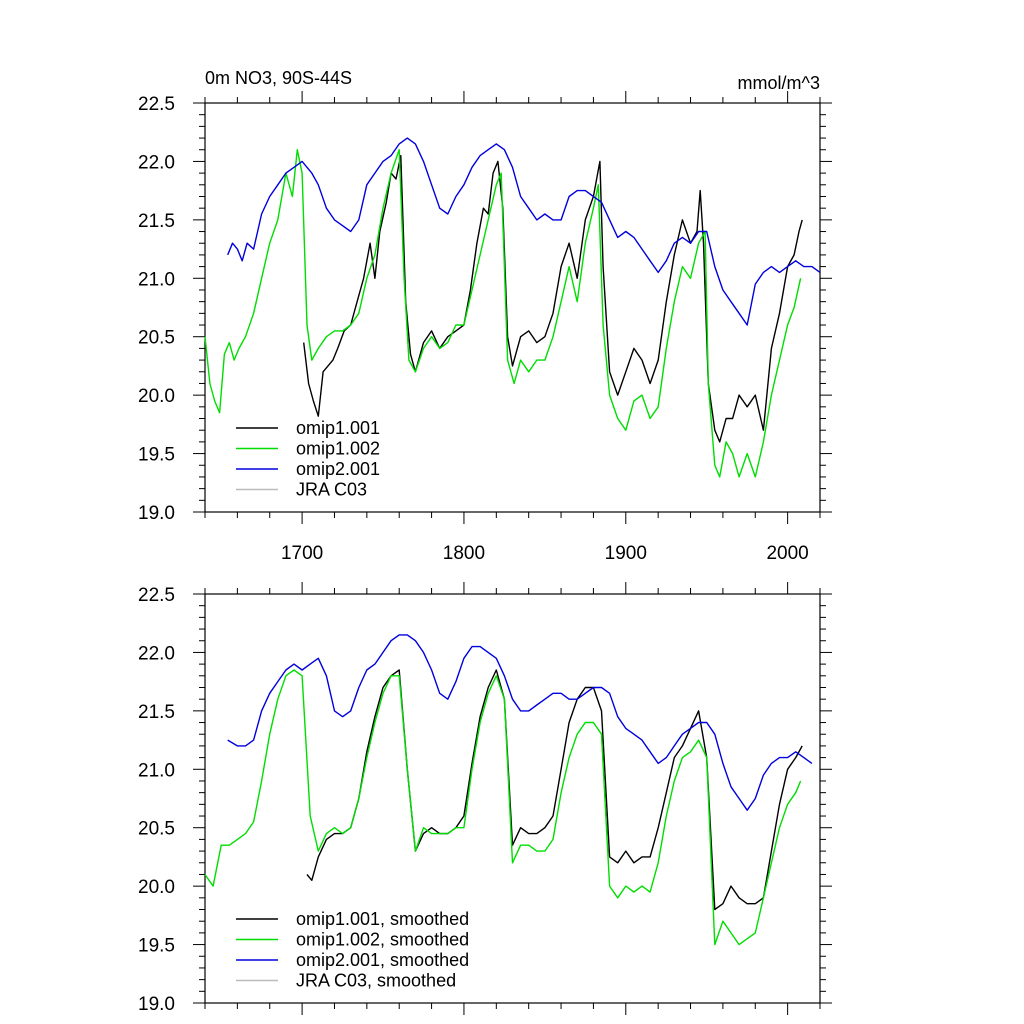 This screenshot has height=1024, width=1024. What do you see at coordinates (338, 449) in the screenshot?
I see `legend-label: omip1.002` at bounding box center [338, 449].